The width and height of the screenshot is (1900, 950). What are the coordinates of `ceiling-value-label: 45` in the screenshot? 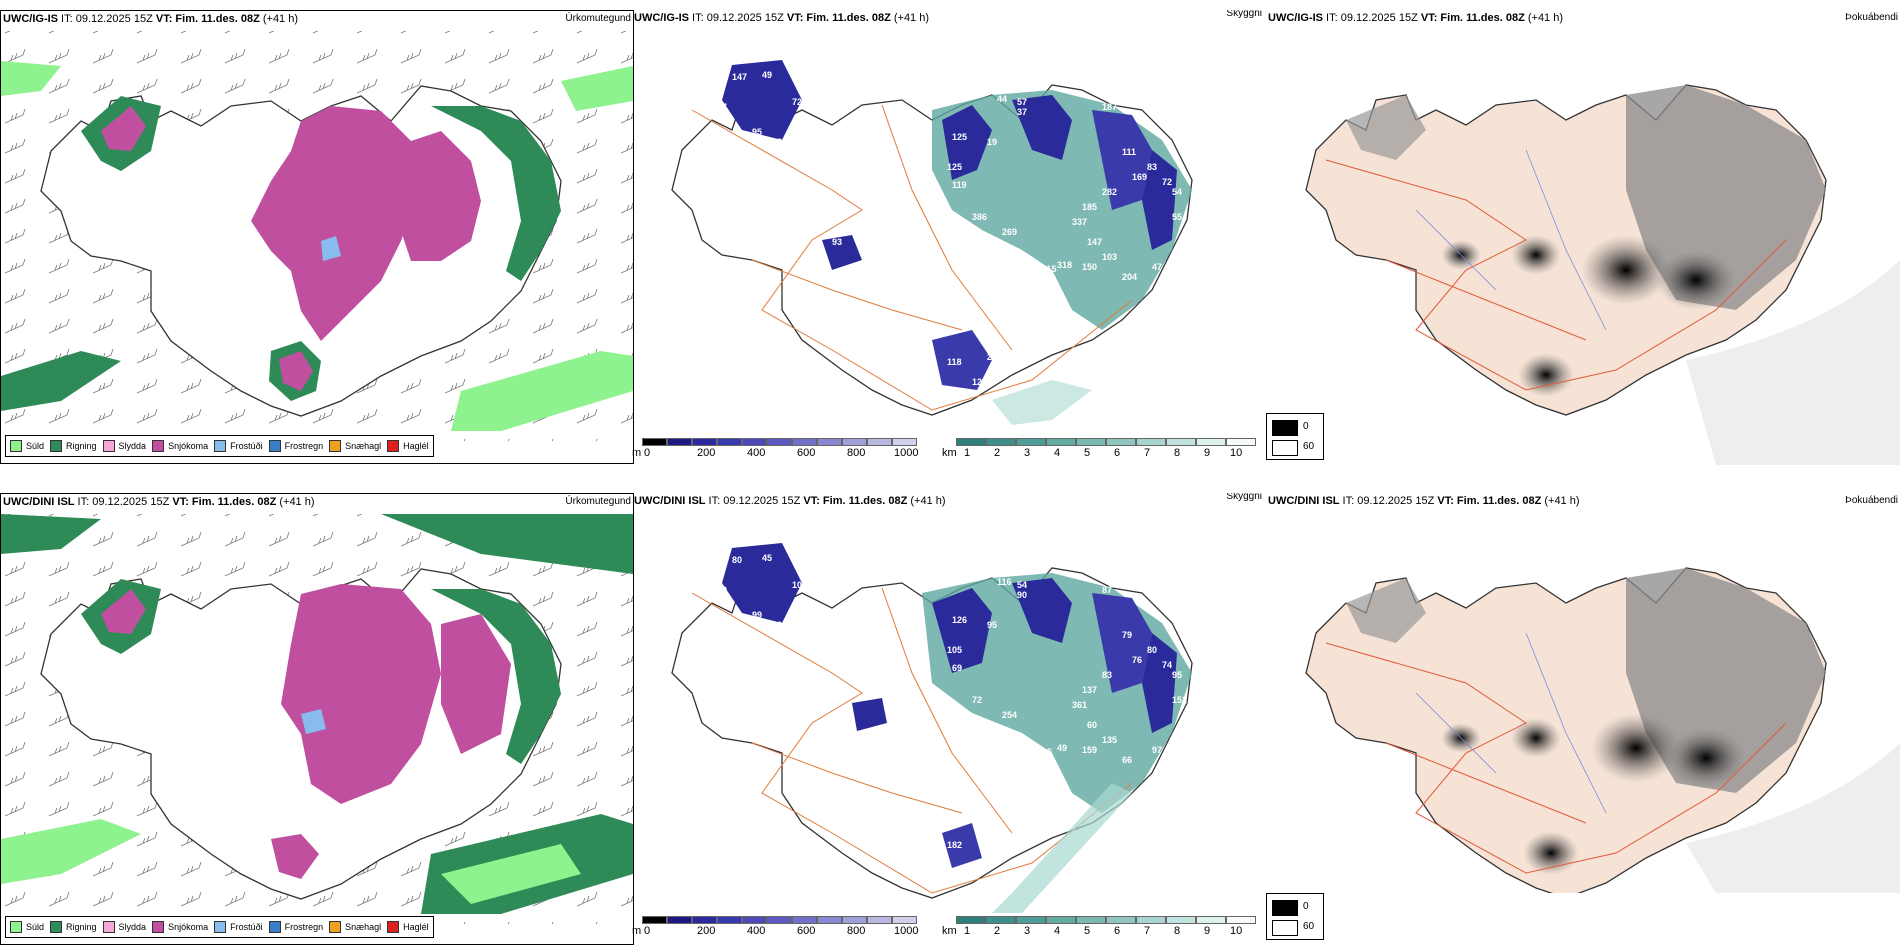 It's located at (1037, 810).